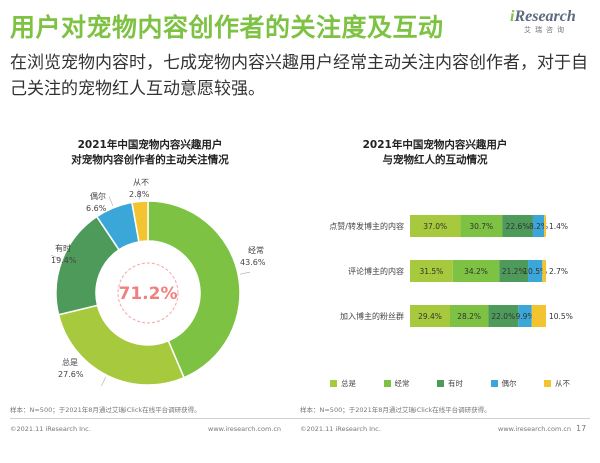  Describe the element at coordinates (98, 196) in the screenshot. I see `donut-slice-name-label: 偶尔` at that location.